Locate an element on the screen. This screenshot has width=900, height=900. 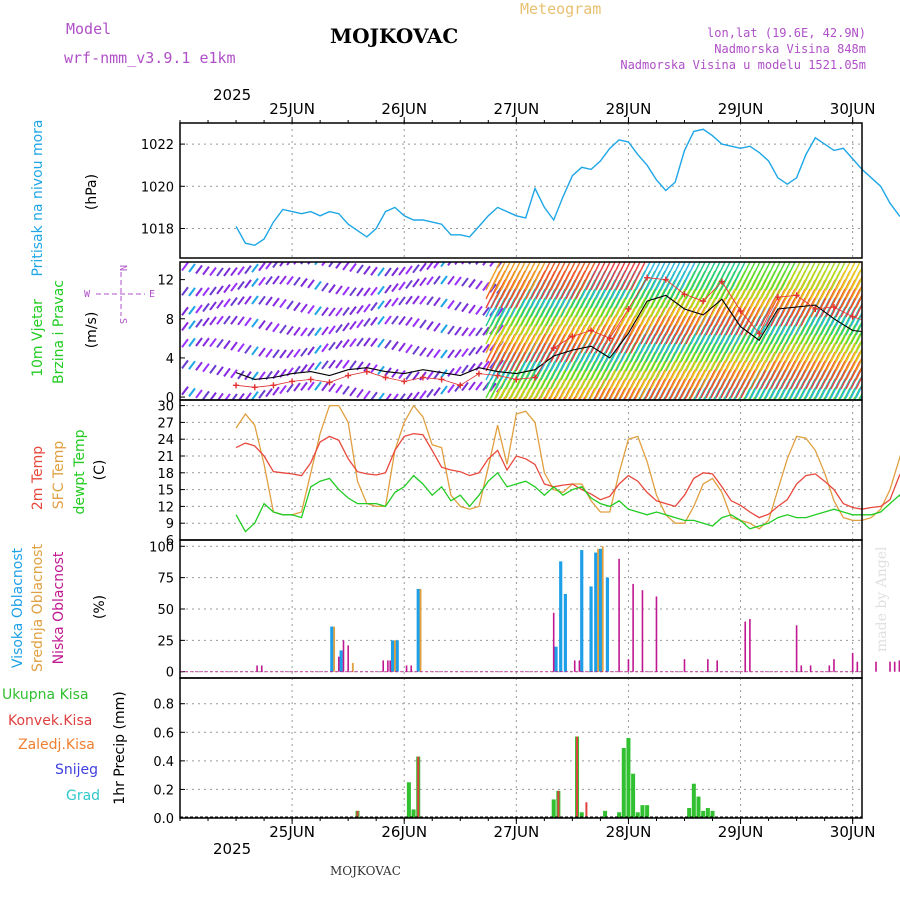
y-tick-label-1: 25 is located at coordinates (165, 641).